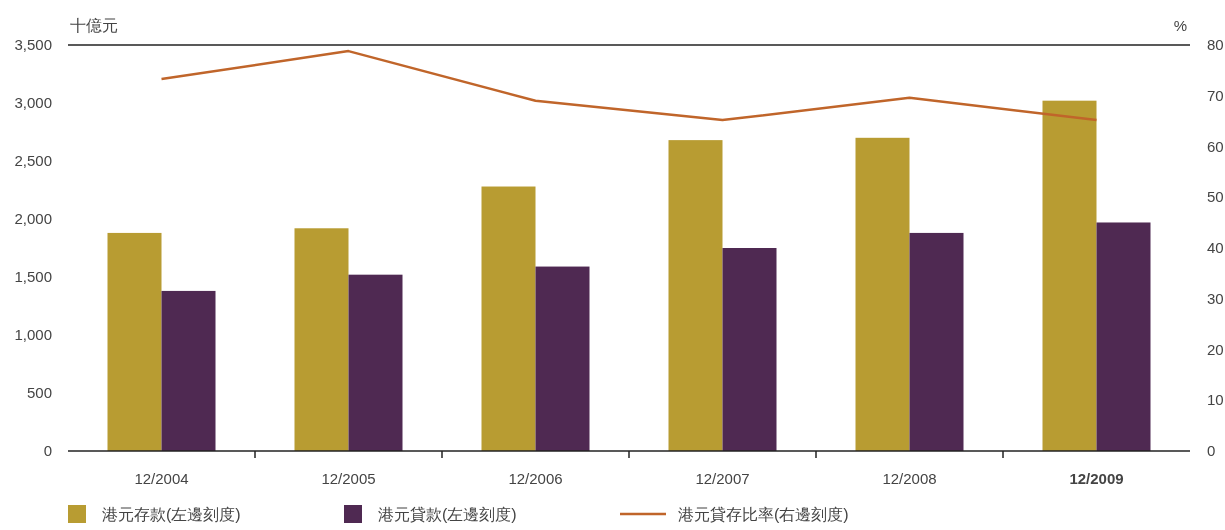  Describe the element at coordinates (33, 334) in the screenshot. I see `y-tick-label: 1,000` at that location.